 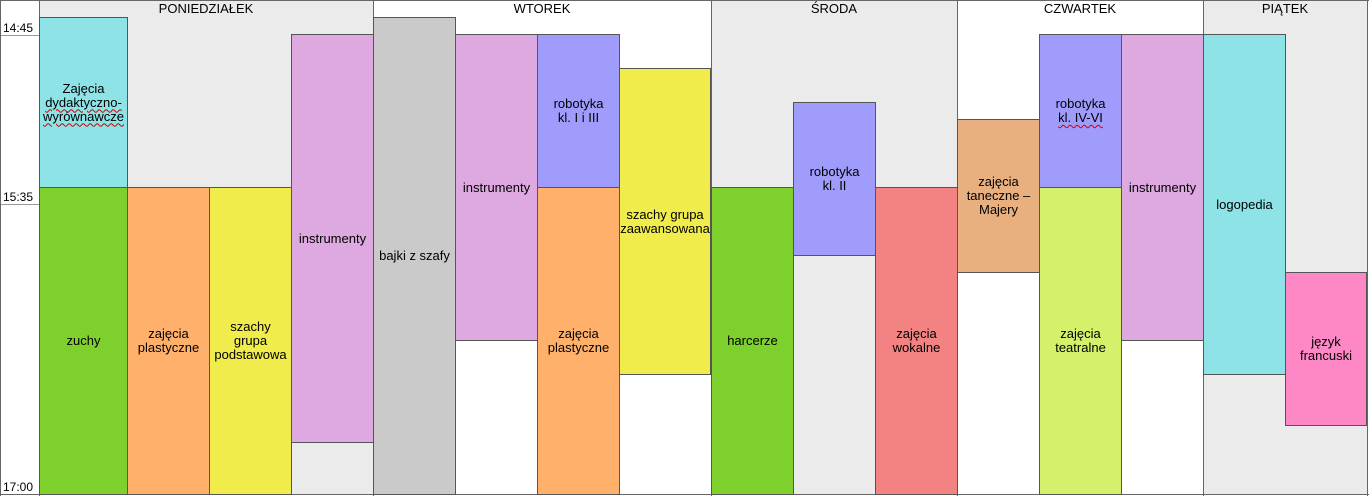 What do you see at coordinates (684, 0) in the screenshot?
I see `grid-line-top` at bounding box center [684, 0].